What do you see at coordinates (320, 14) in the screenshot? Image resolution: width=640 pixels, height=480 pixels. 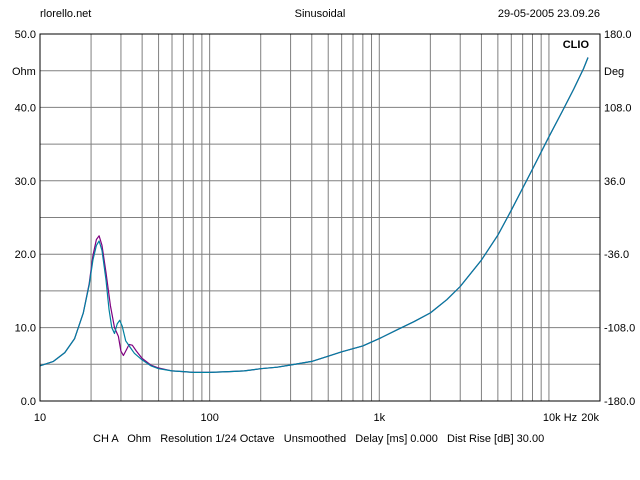 I see `header-title: Sinusoidal` at bounding box center [320, 14].